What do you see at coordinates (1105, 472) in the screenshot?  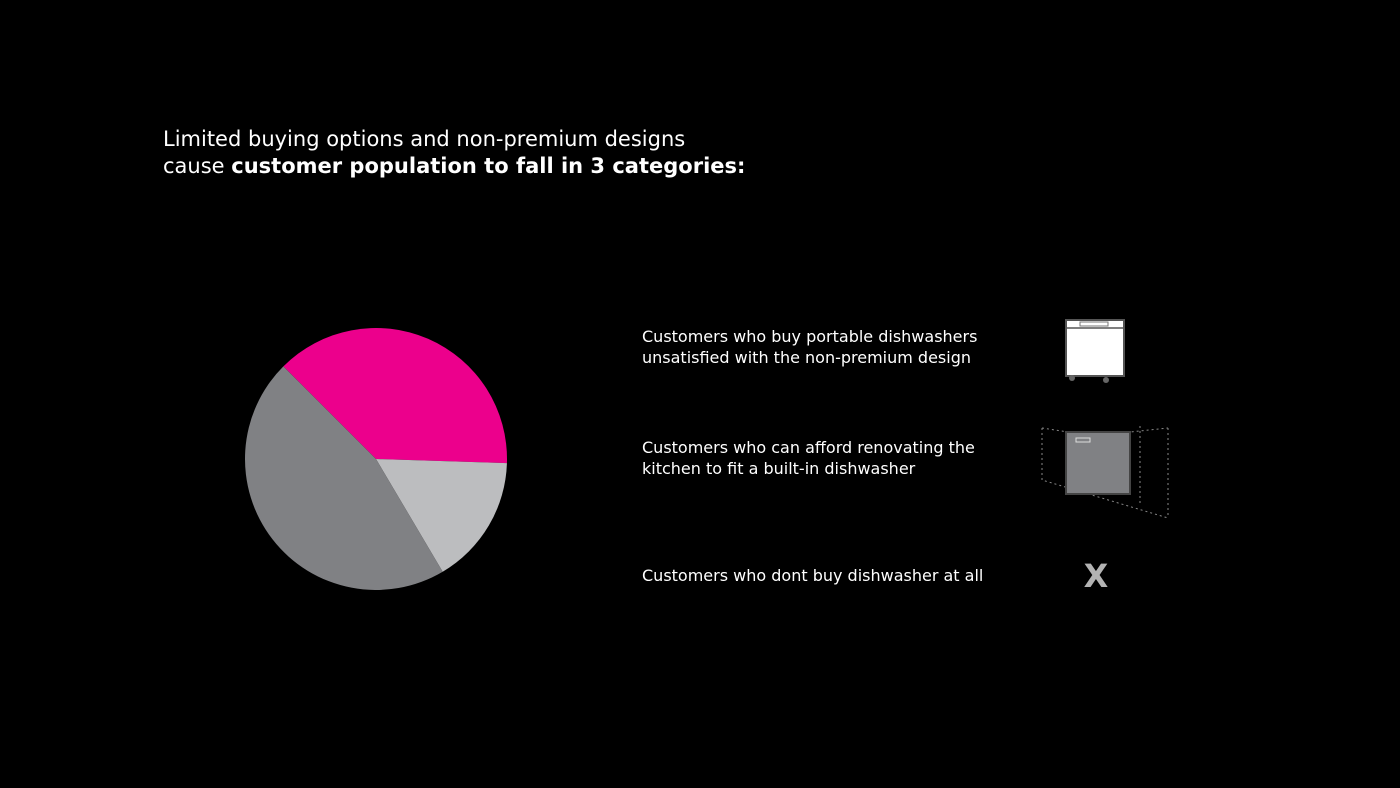 I see `built-in-dishwasher-icon` at bounding box center [1105, 472].